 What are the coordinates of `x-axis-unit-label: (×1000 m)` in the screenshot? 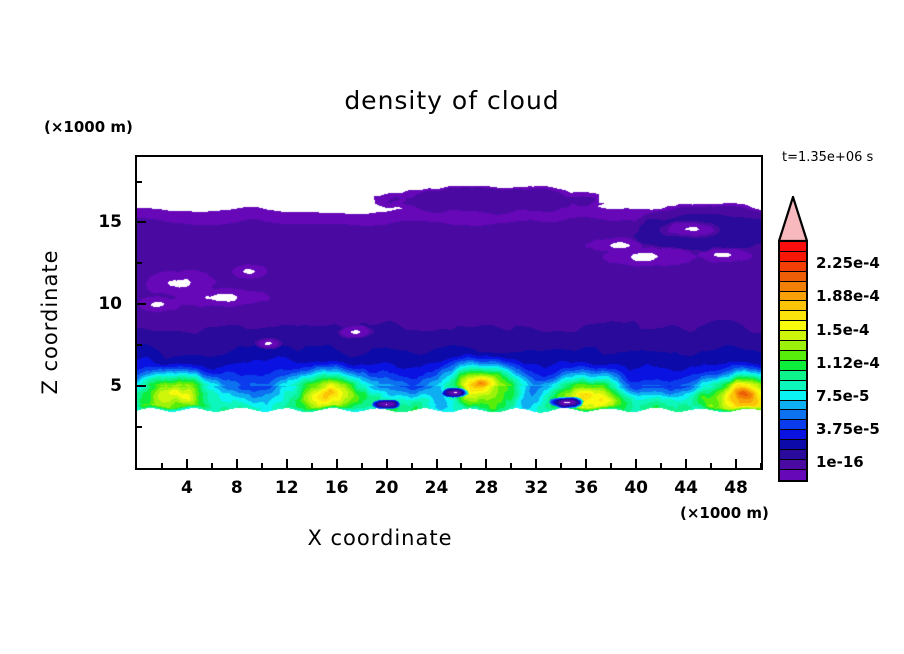 It's located at (724, 513).